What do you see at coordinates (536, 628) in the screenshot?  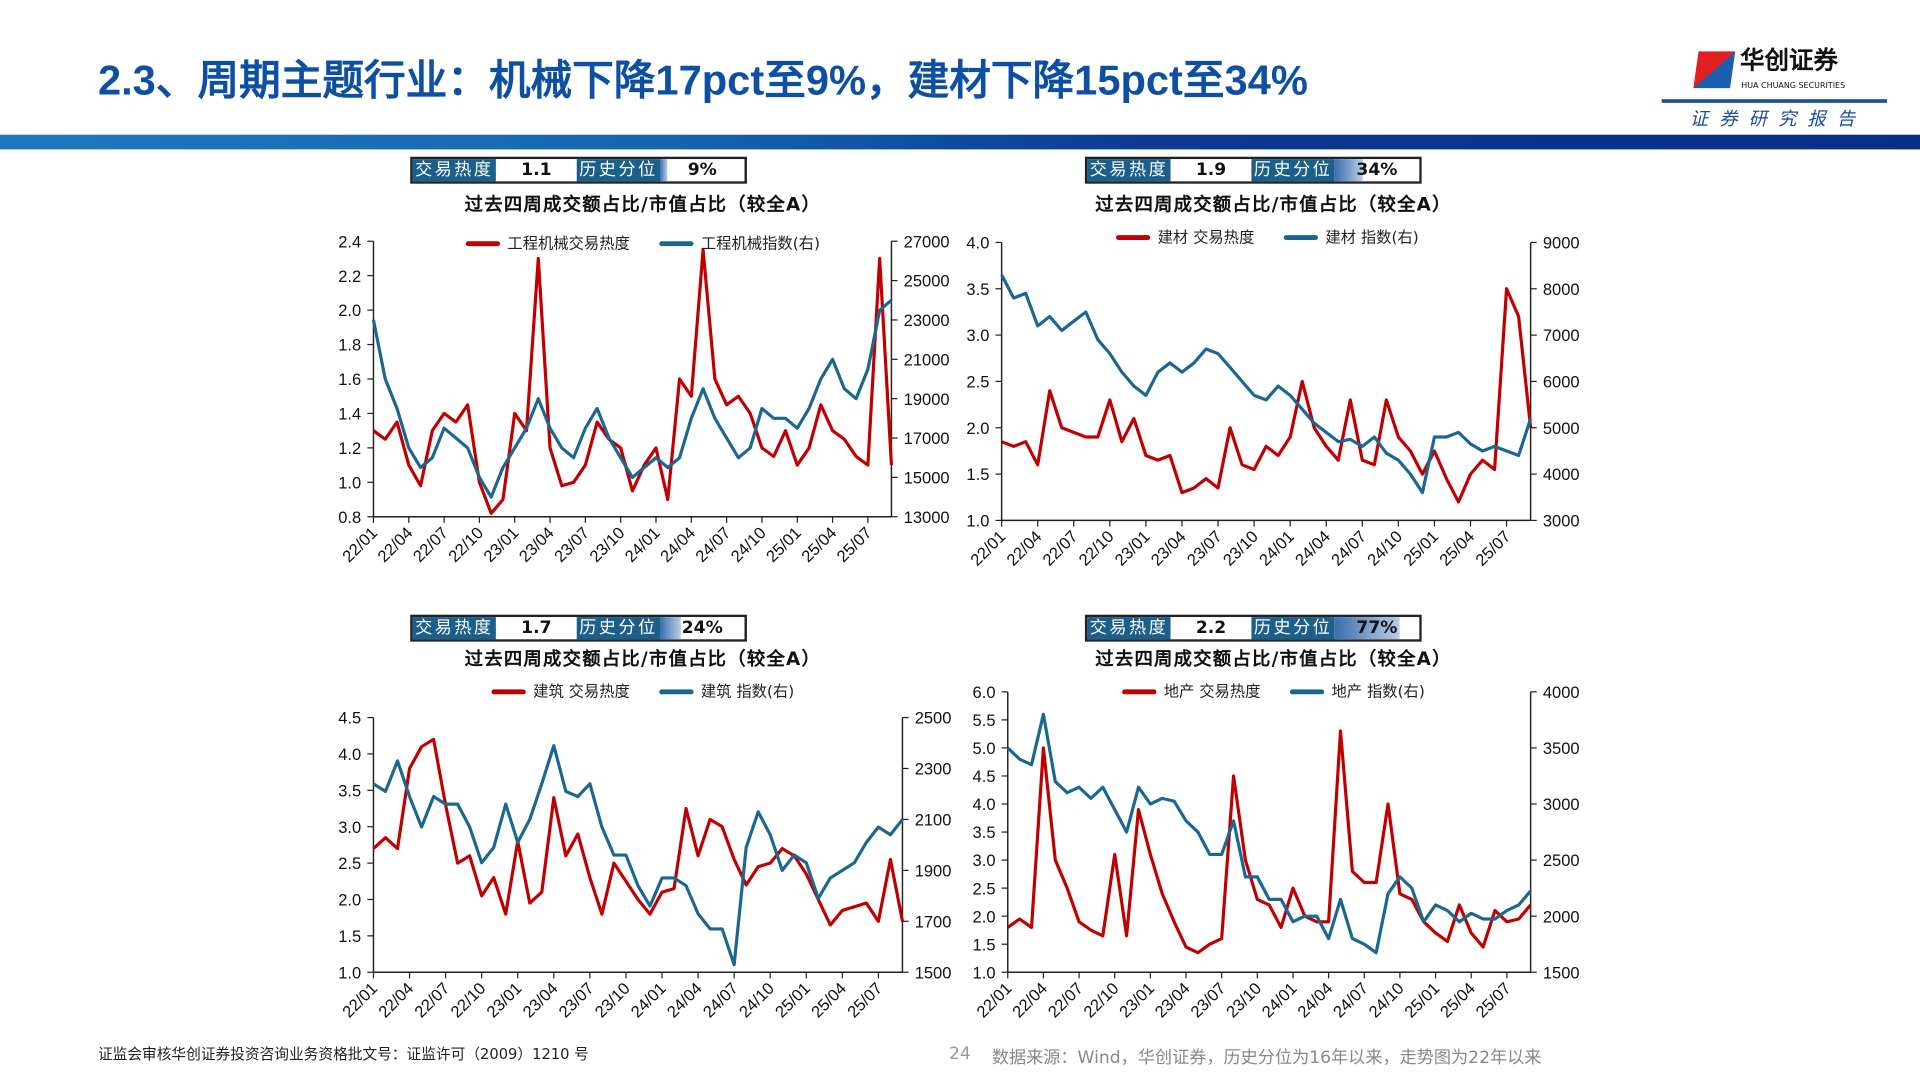 I see `heat-value: 1.7` at bounding box center [536, 628].